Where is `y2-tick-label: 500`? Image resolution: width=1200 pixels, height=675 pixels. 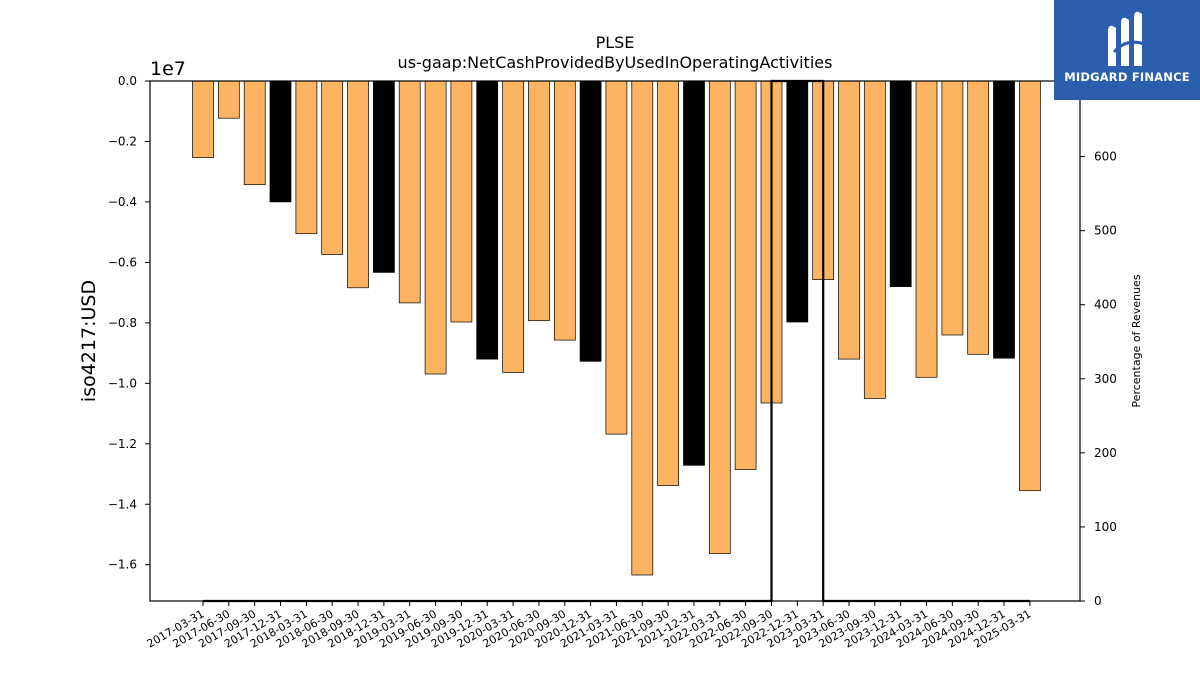
y2-tick-label: 500 is located at coordinates (1105, 231).